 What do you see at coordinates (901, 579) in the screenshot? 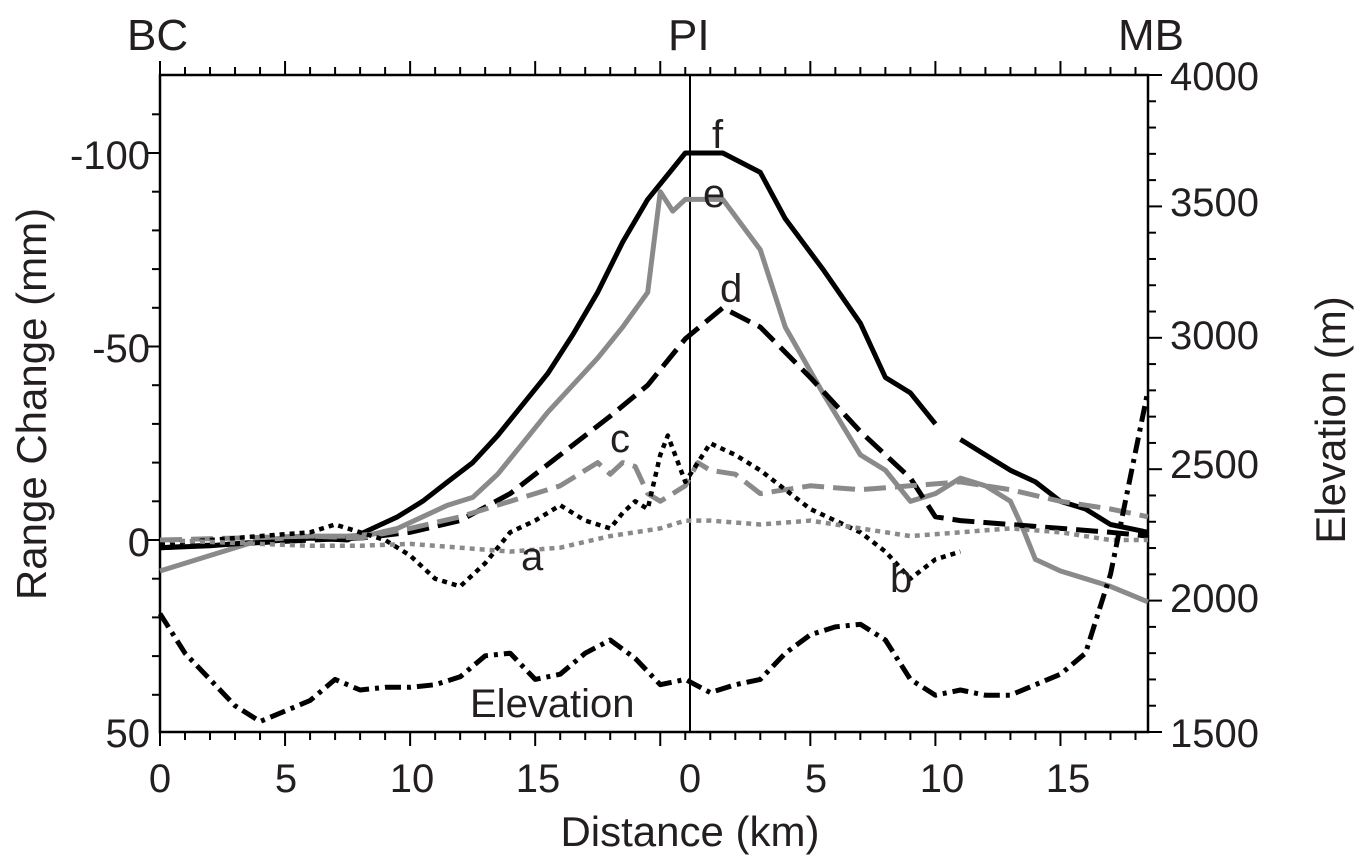
I see `annotation-b: b` at bounding box center [901, 579].